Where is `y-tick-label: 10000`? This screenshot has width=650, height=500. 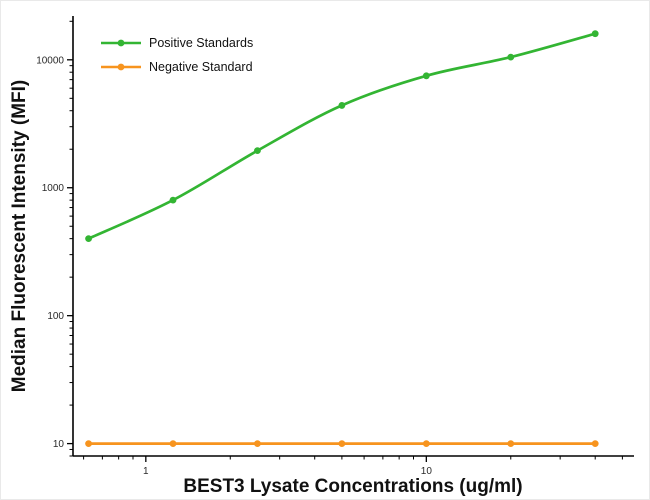
y-tick-label: 10000 is located at coordinates (50, 60).